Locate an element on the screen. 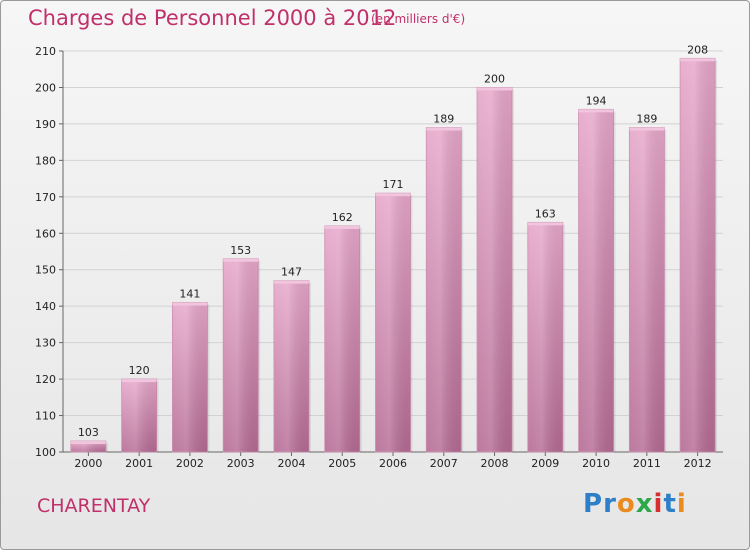  data-label-2001: 120 is located at coordinates (139, 370).